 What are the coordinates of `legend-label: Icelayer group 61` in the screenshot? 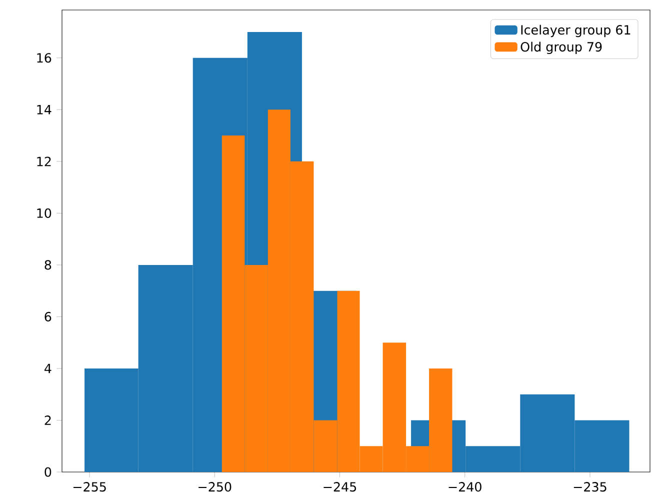 It's located at (575, 31).